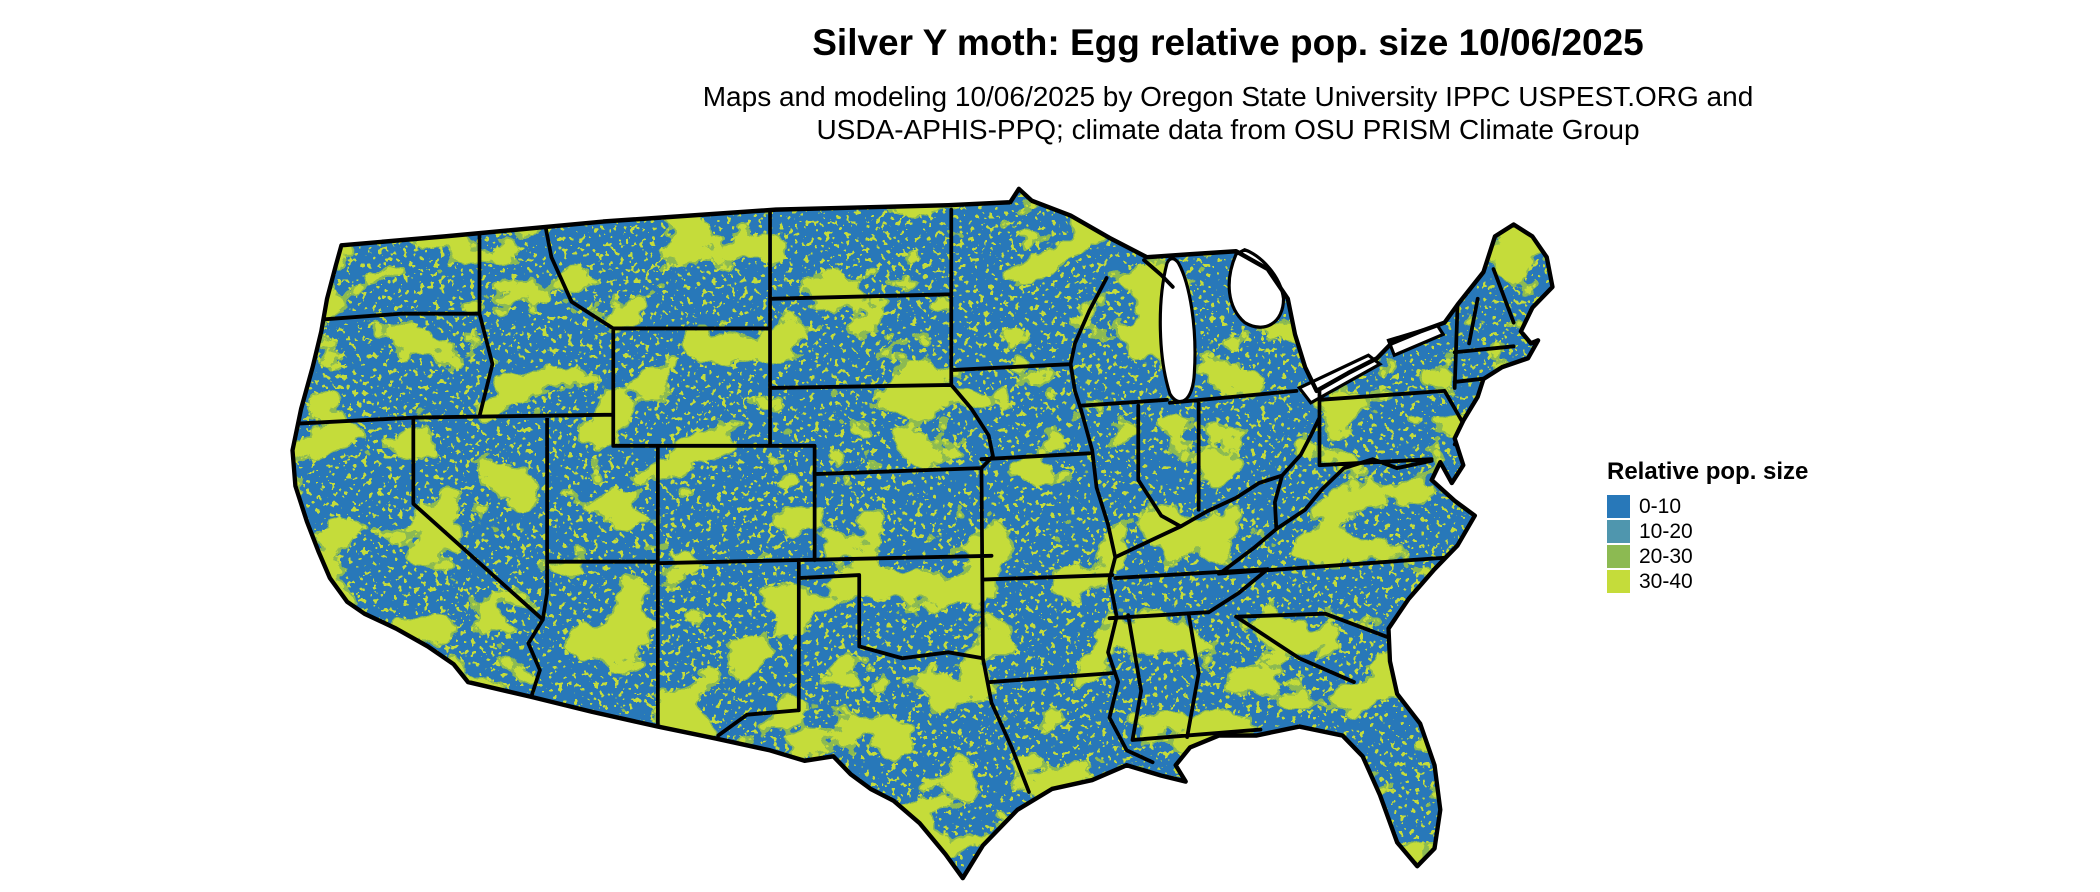  I want to click on legend-row: 20-30, so click(1707, 556).